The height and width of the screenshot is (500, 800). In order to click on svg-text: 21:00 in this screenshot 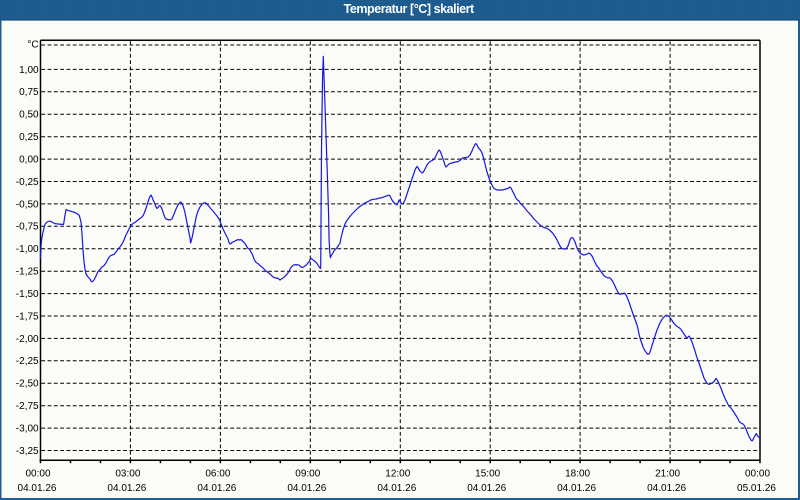, I will do `click(667, 474)`.